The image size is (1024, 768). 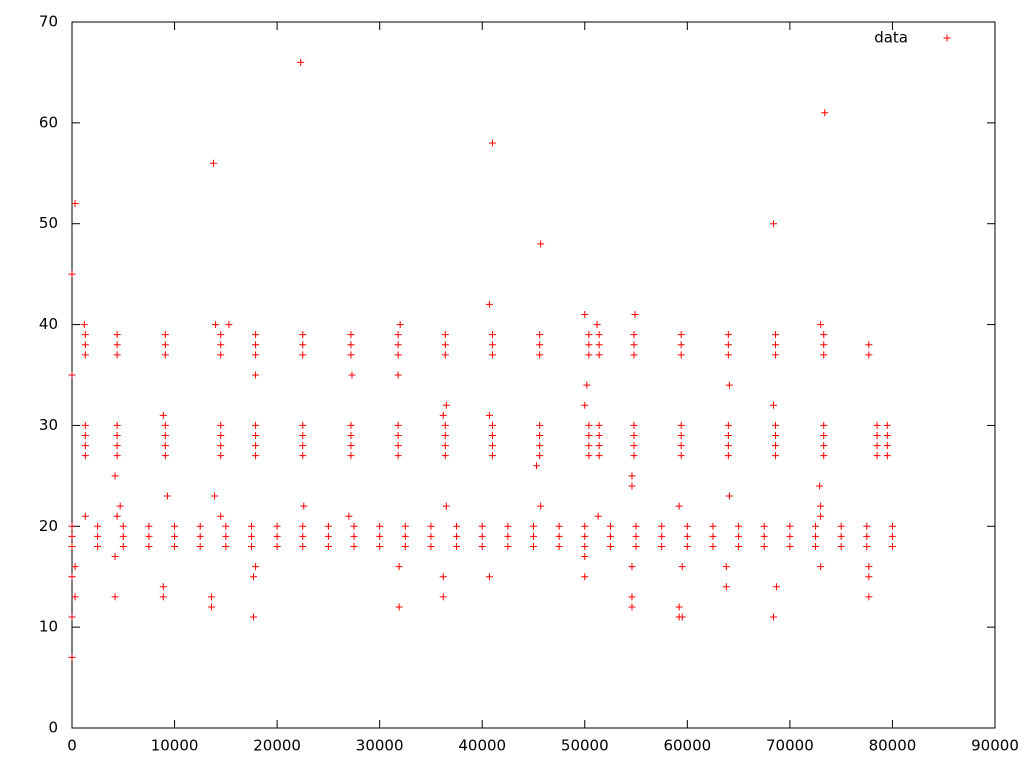 What do you see at coordinates (585, 746) in the screenshot?
I see `x-tick-label: 50000` at bounding box center [585, 746].